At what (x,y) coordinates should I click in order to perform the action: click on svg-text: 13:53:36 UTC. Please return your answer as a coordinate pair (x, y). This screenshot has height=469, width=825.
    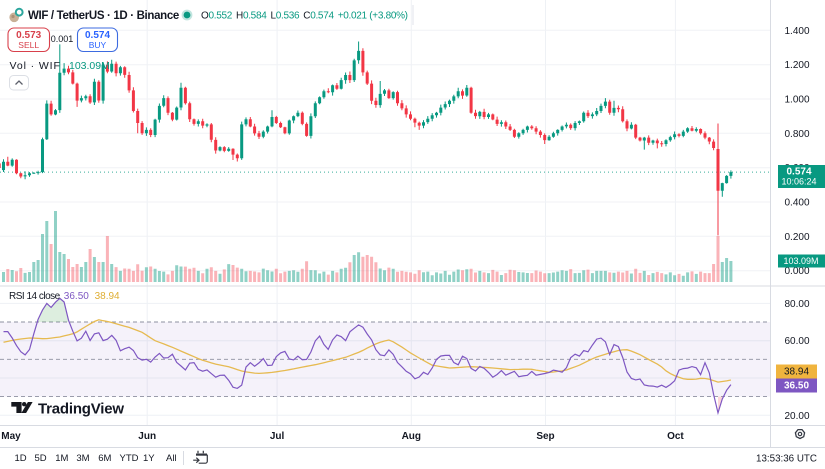
    Looking at the image, I should click on (786, 459).